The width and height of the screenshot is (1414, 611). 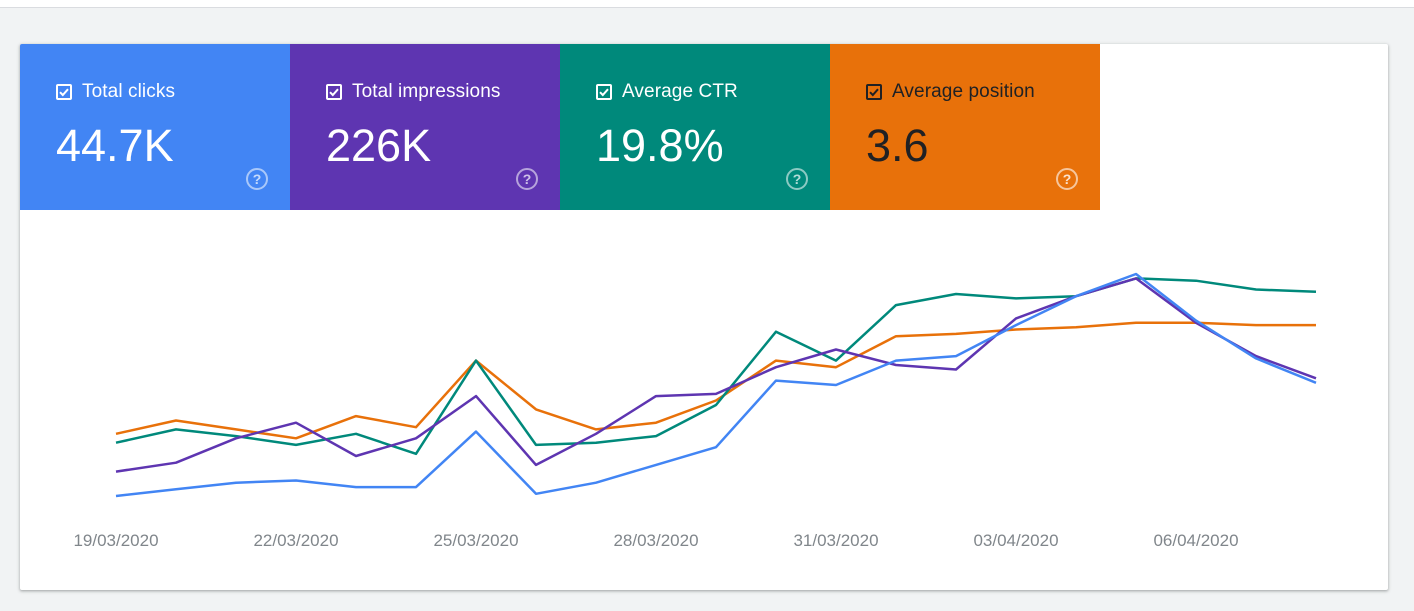 What do you see at coordinates (1015, 540) in the screenshot?
I see `x-tick-label: 03/04/2020` at bounding box center [1015, 540].